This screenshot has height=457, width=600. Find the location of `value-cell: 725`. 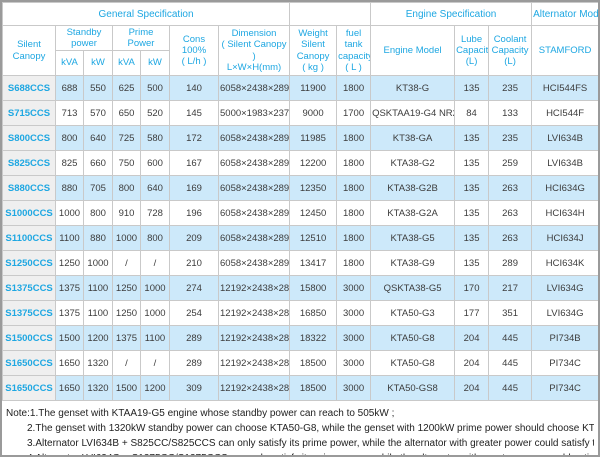

value-cell: 725 is located at coordinates (126, 138).